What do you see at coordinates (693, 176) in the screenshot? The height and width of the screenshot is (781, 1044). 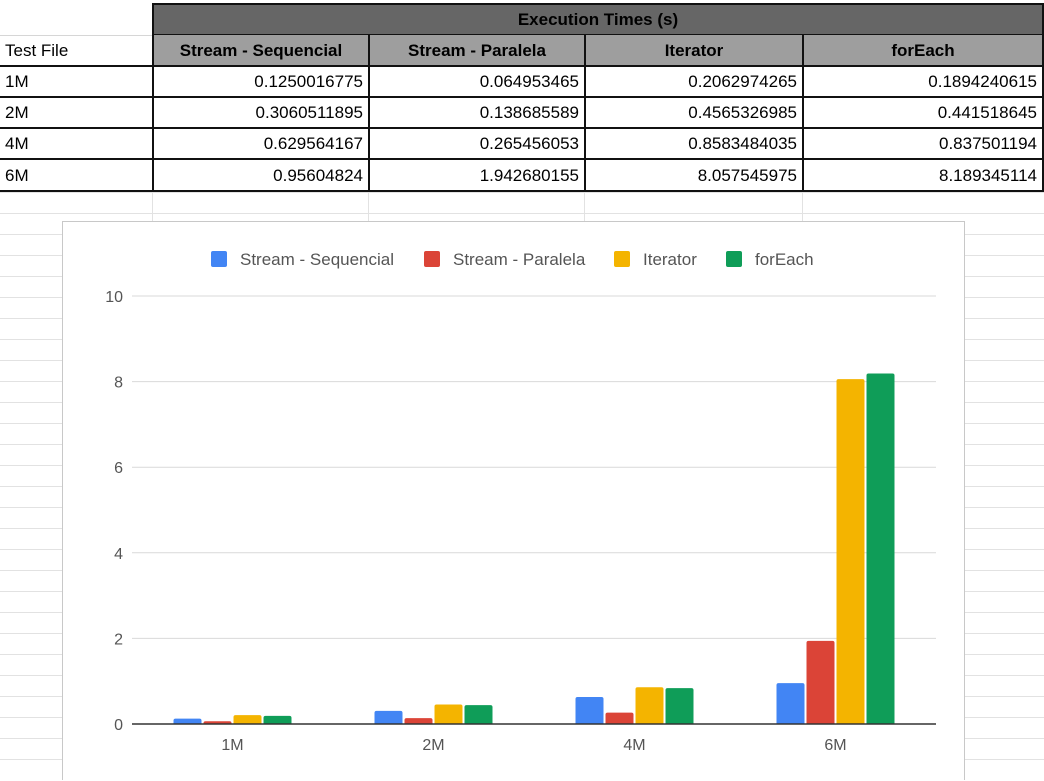 I see `table-cell: 8.057545975` at bounding box center [693, 176].